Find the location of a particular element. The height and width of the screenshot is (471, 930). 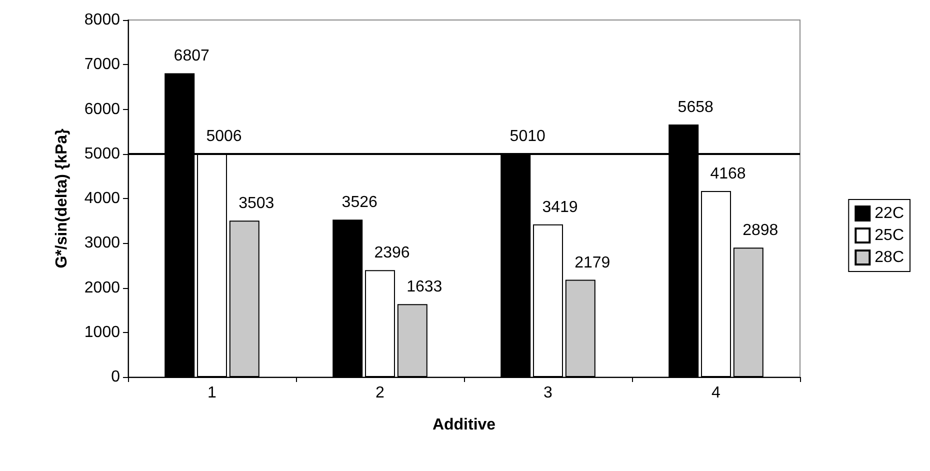

legend-label: 22C is located at coordinates (889, 213).